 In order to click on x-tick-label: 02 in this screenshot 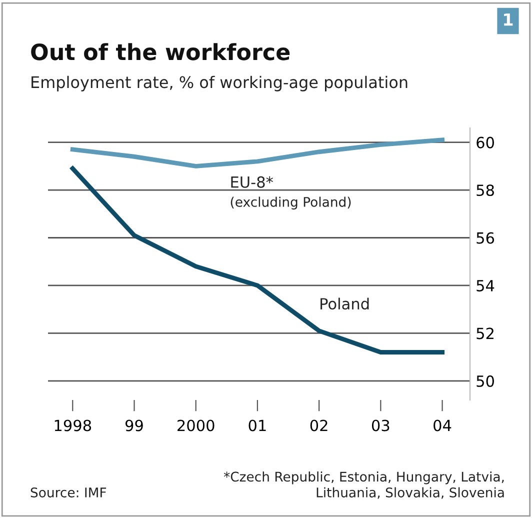, I will do `click(319, 426)`.